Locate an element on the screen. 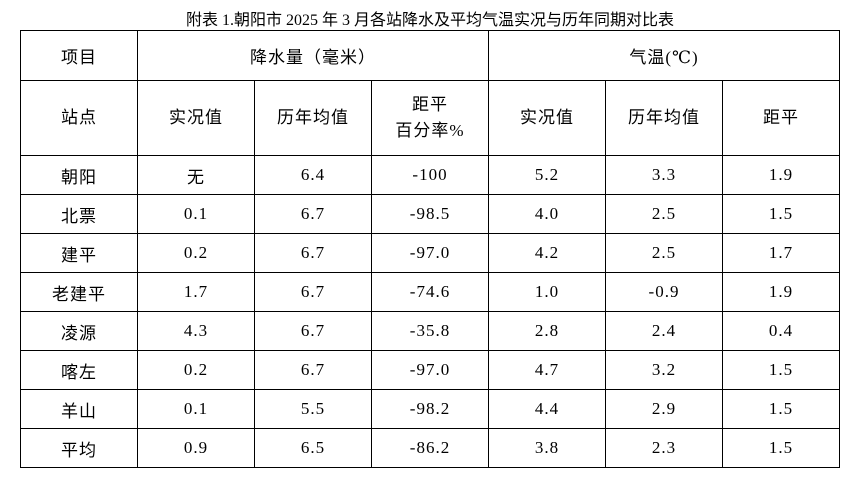 This screenshot has width=860, height=482. header-cell: 降水量（毫米） is located at coordinates (313, 55).